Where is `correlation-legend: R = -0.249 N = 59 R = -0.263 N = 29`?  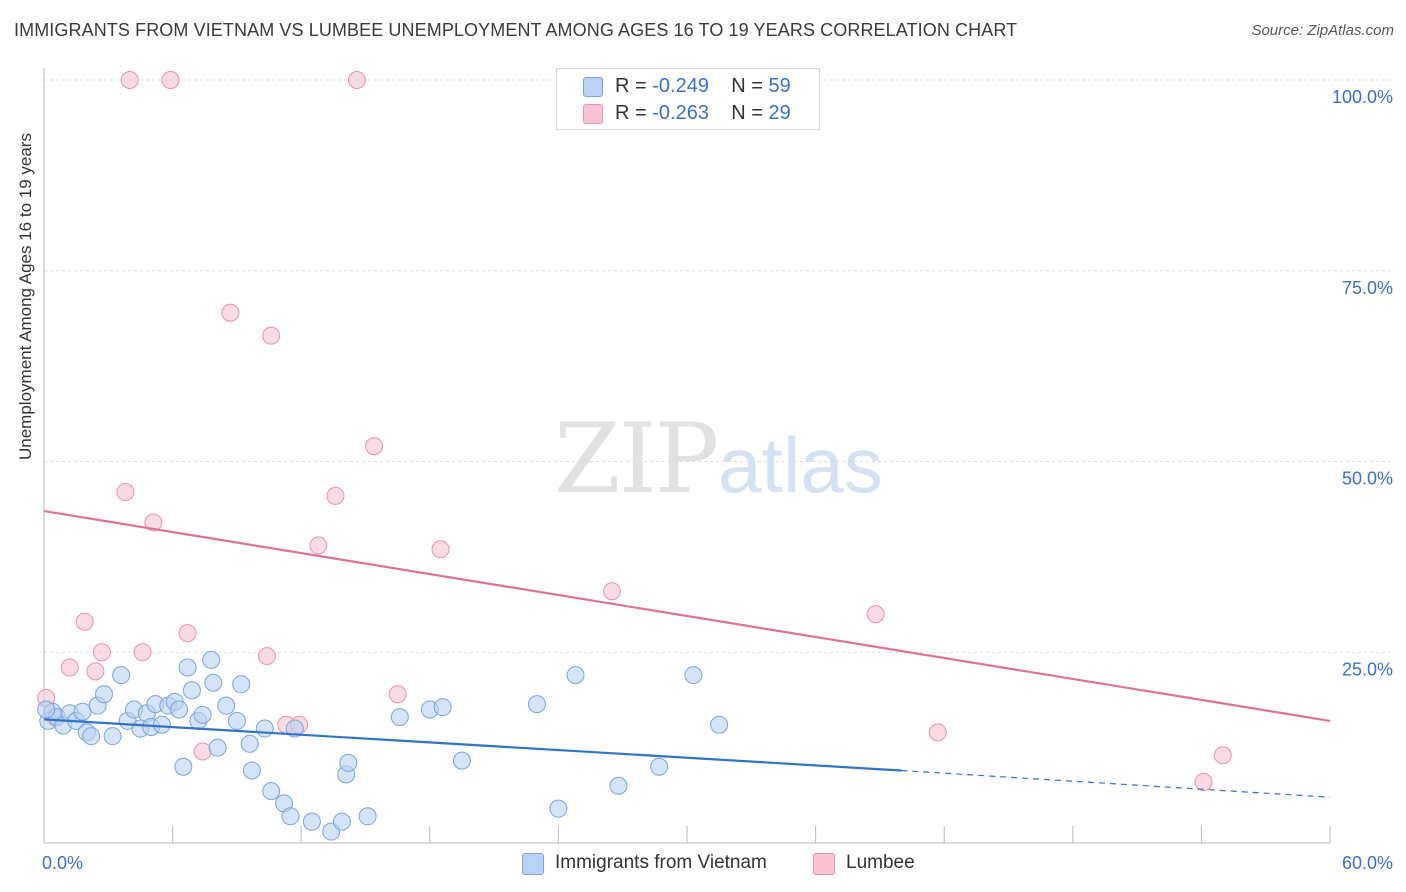
correlation-legend: R = -0.249 N = 59 R = -0.263 N = 29 is located at coordinates (688, 99).